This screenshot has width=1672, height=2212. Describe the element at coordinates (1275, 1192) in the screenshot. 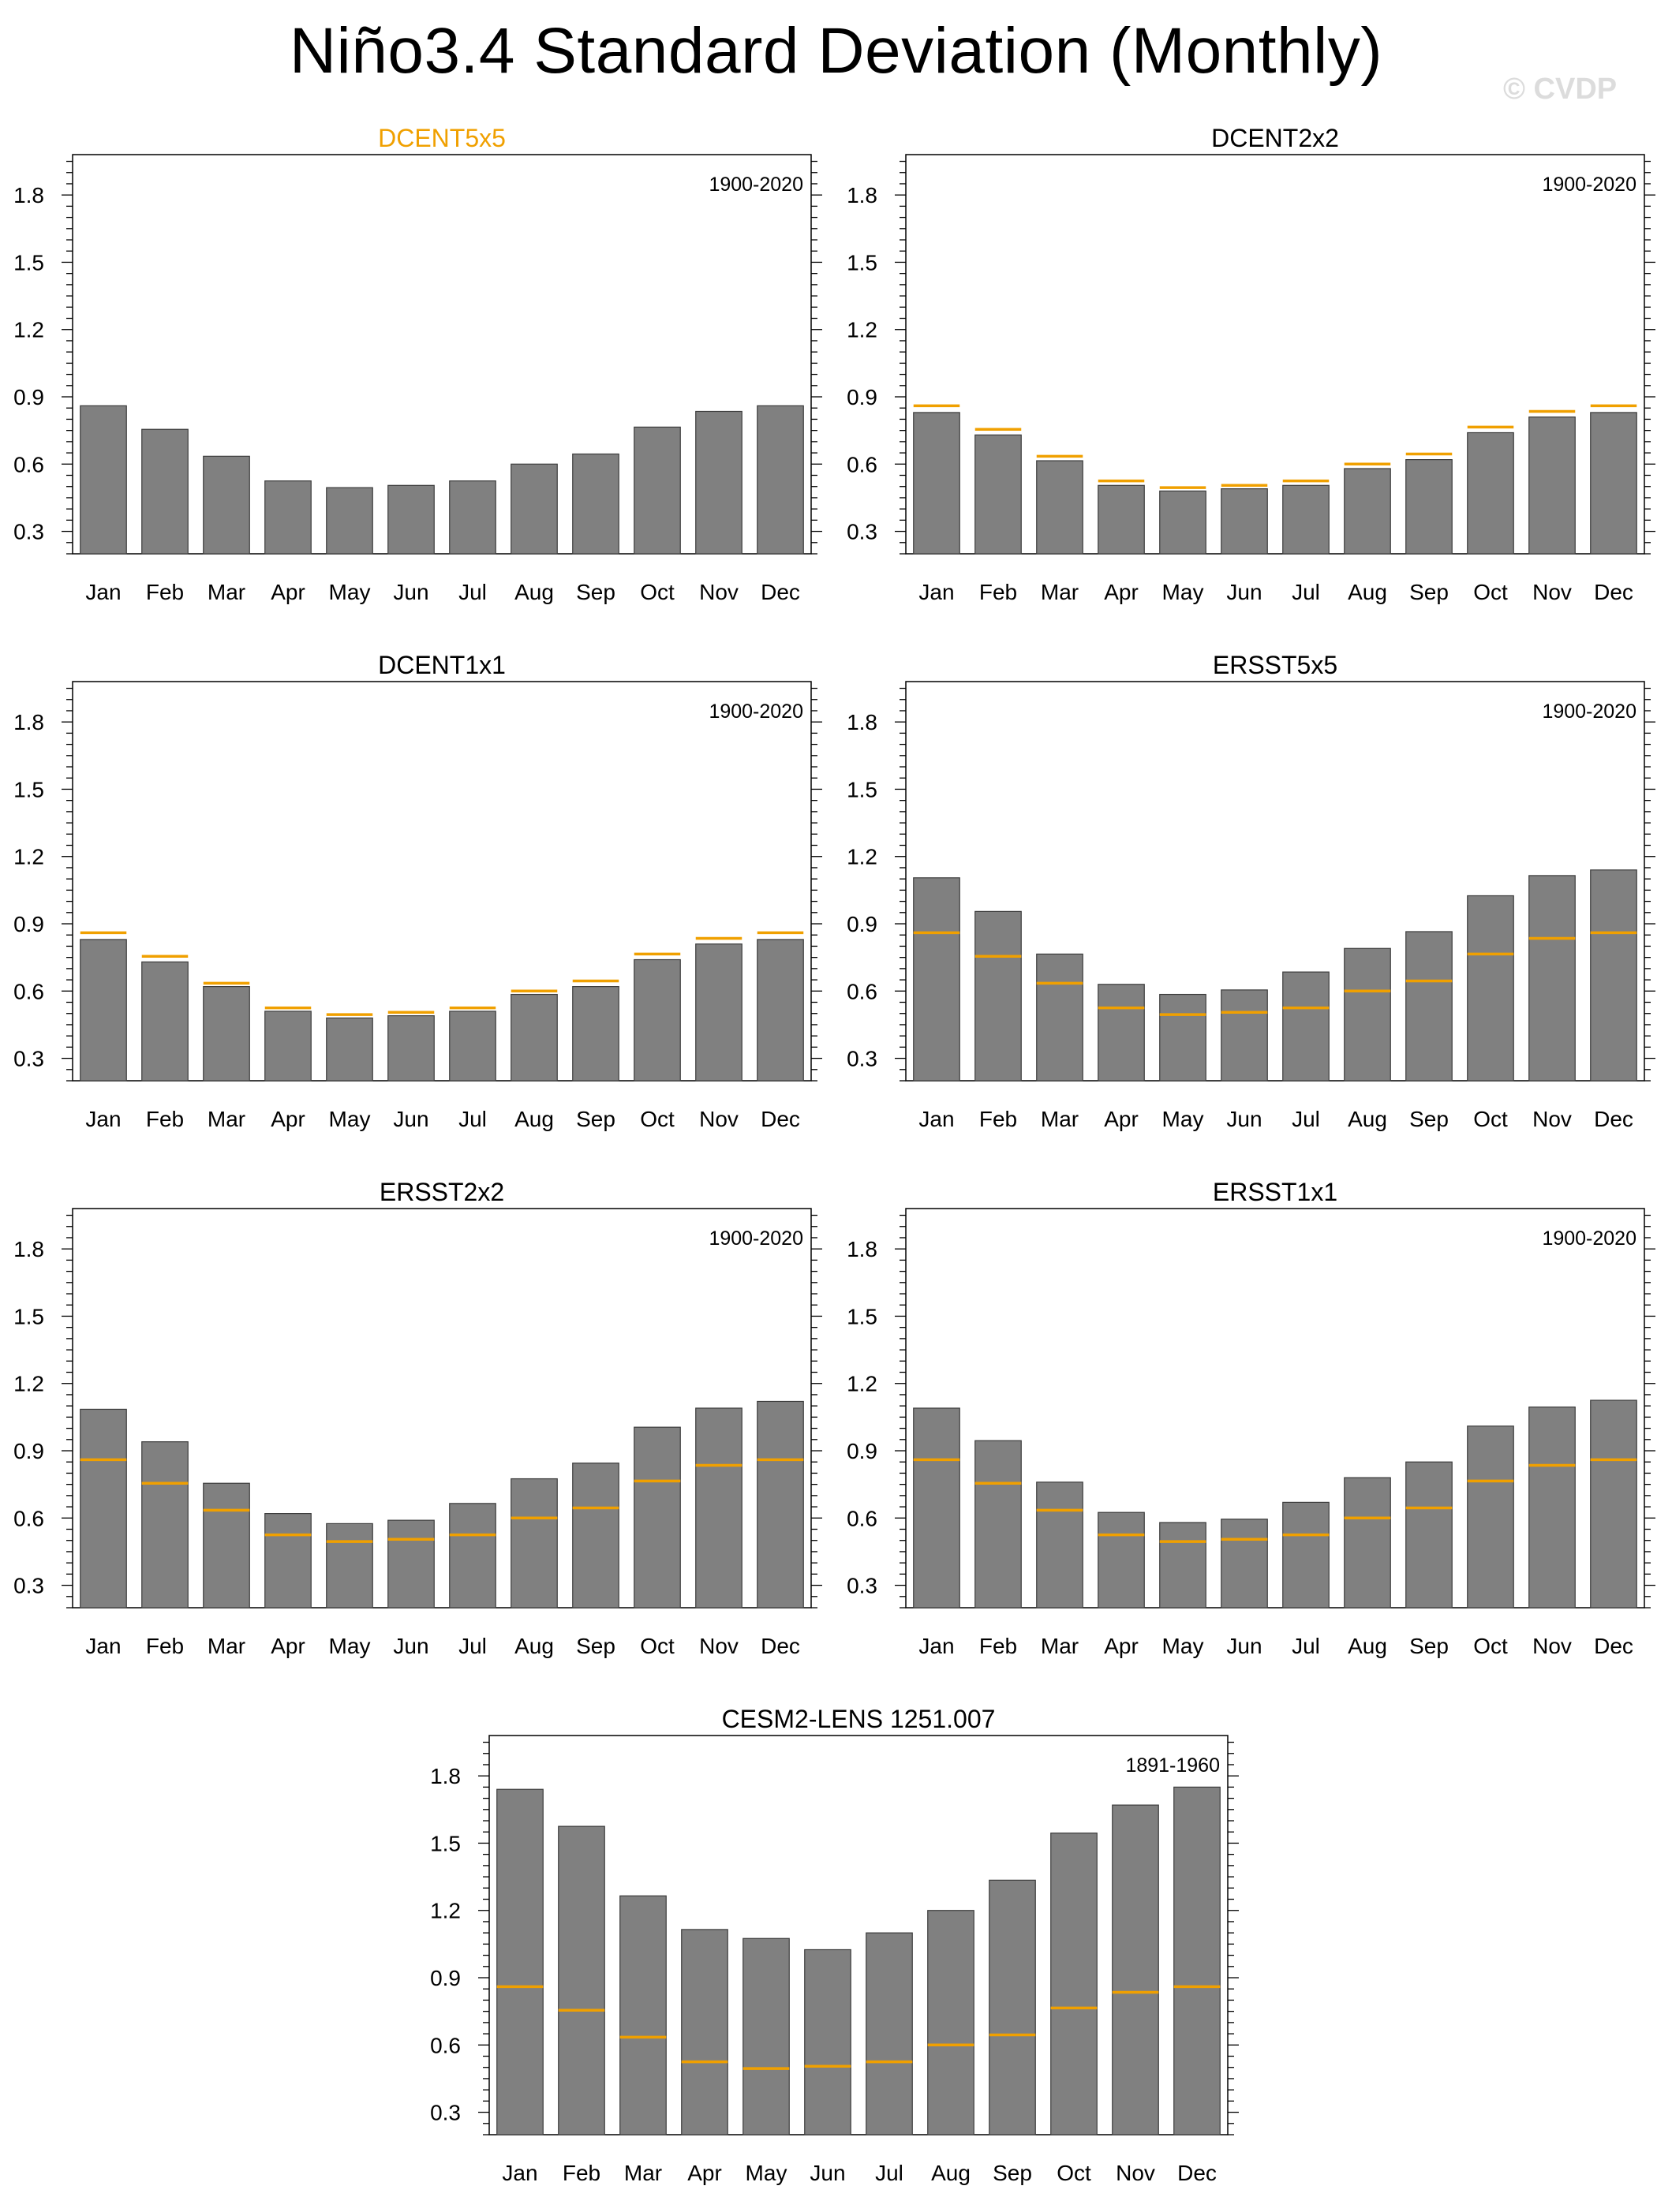

I see `panel-title: ERSST1x1` at that location.